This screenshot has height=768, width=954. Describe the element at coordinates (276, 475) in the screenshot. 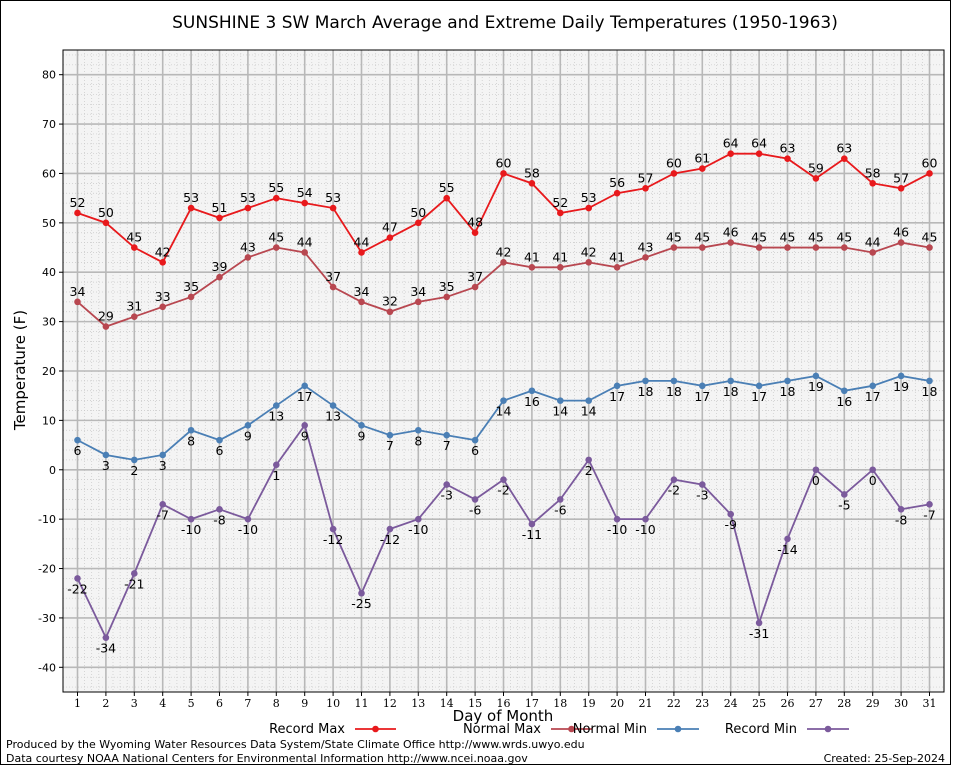

I see `data-label: 1` at that location.